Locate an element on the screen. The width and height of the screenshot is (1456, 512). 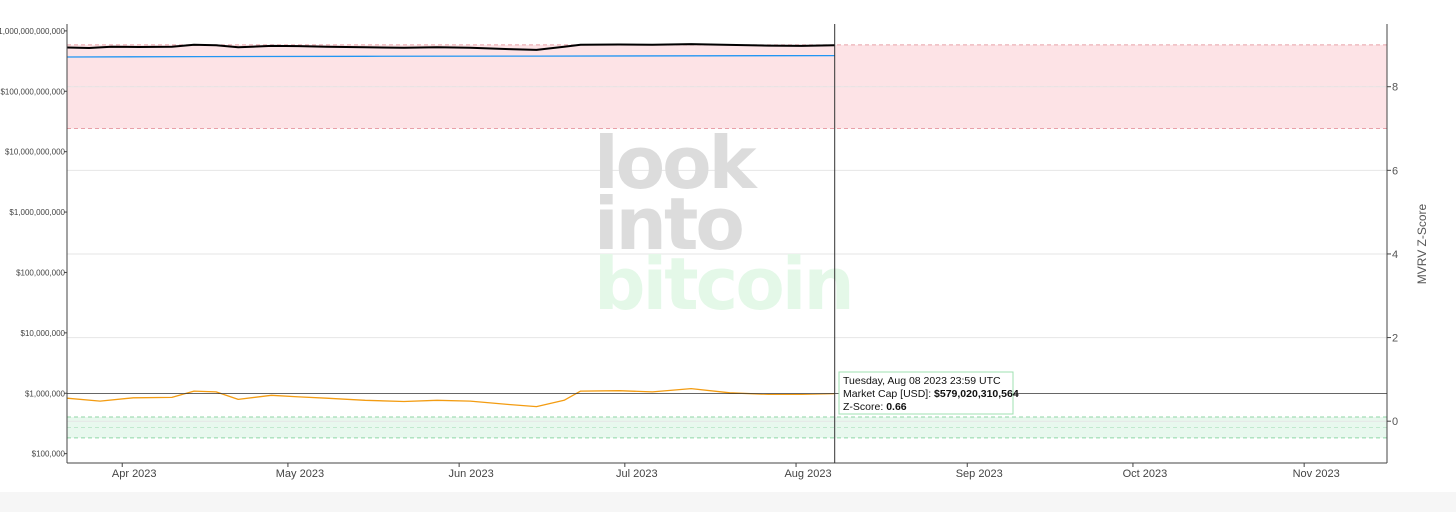
tooltip-z-value: 0.66 is located at coordinates (896, 407).